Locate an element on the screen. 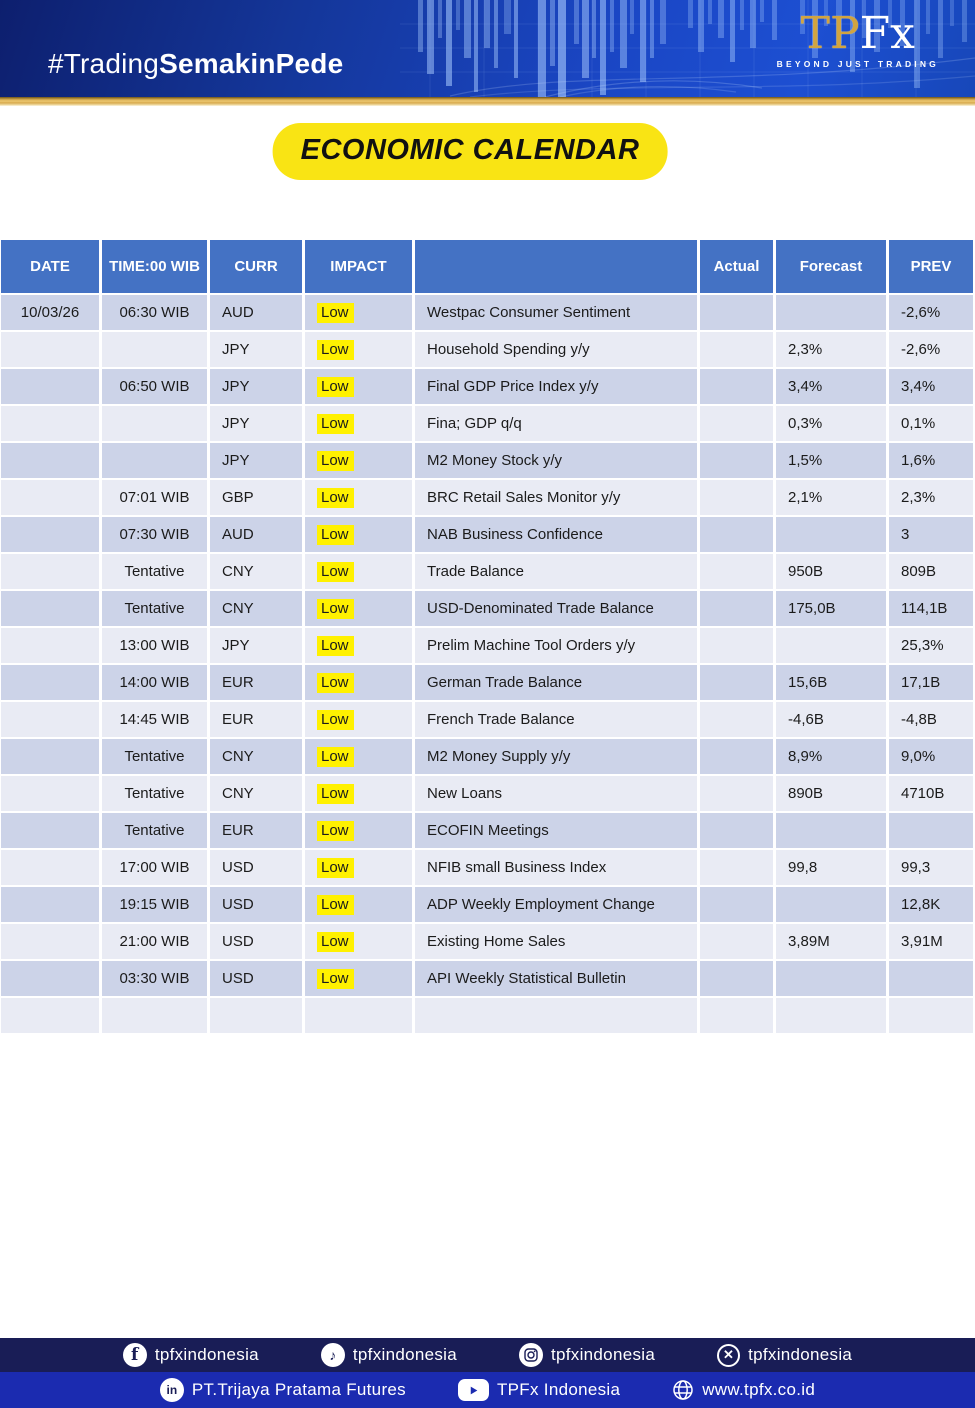 The image size is (975, 1408). x-icon: ✕ is located at coordinates (729, 1355).